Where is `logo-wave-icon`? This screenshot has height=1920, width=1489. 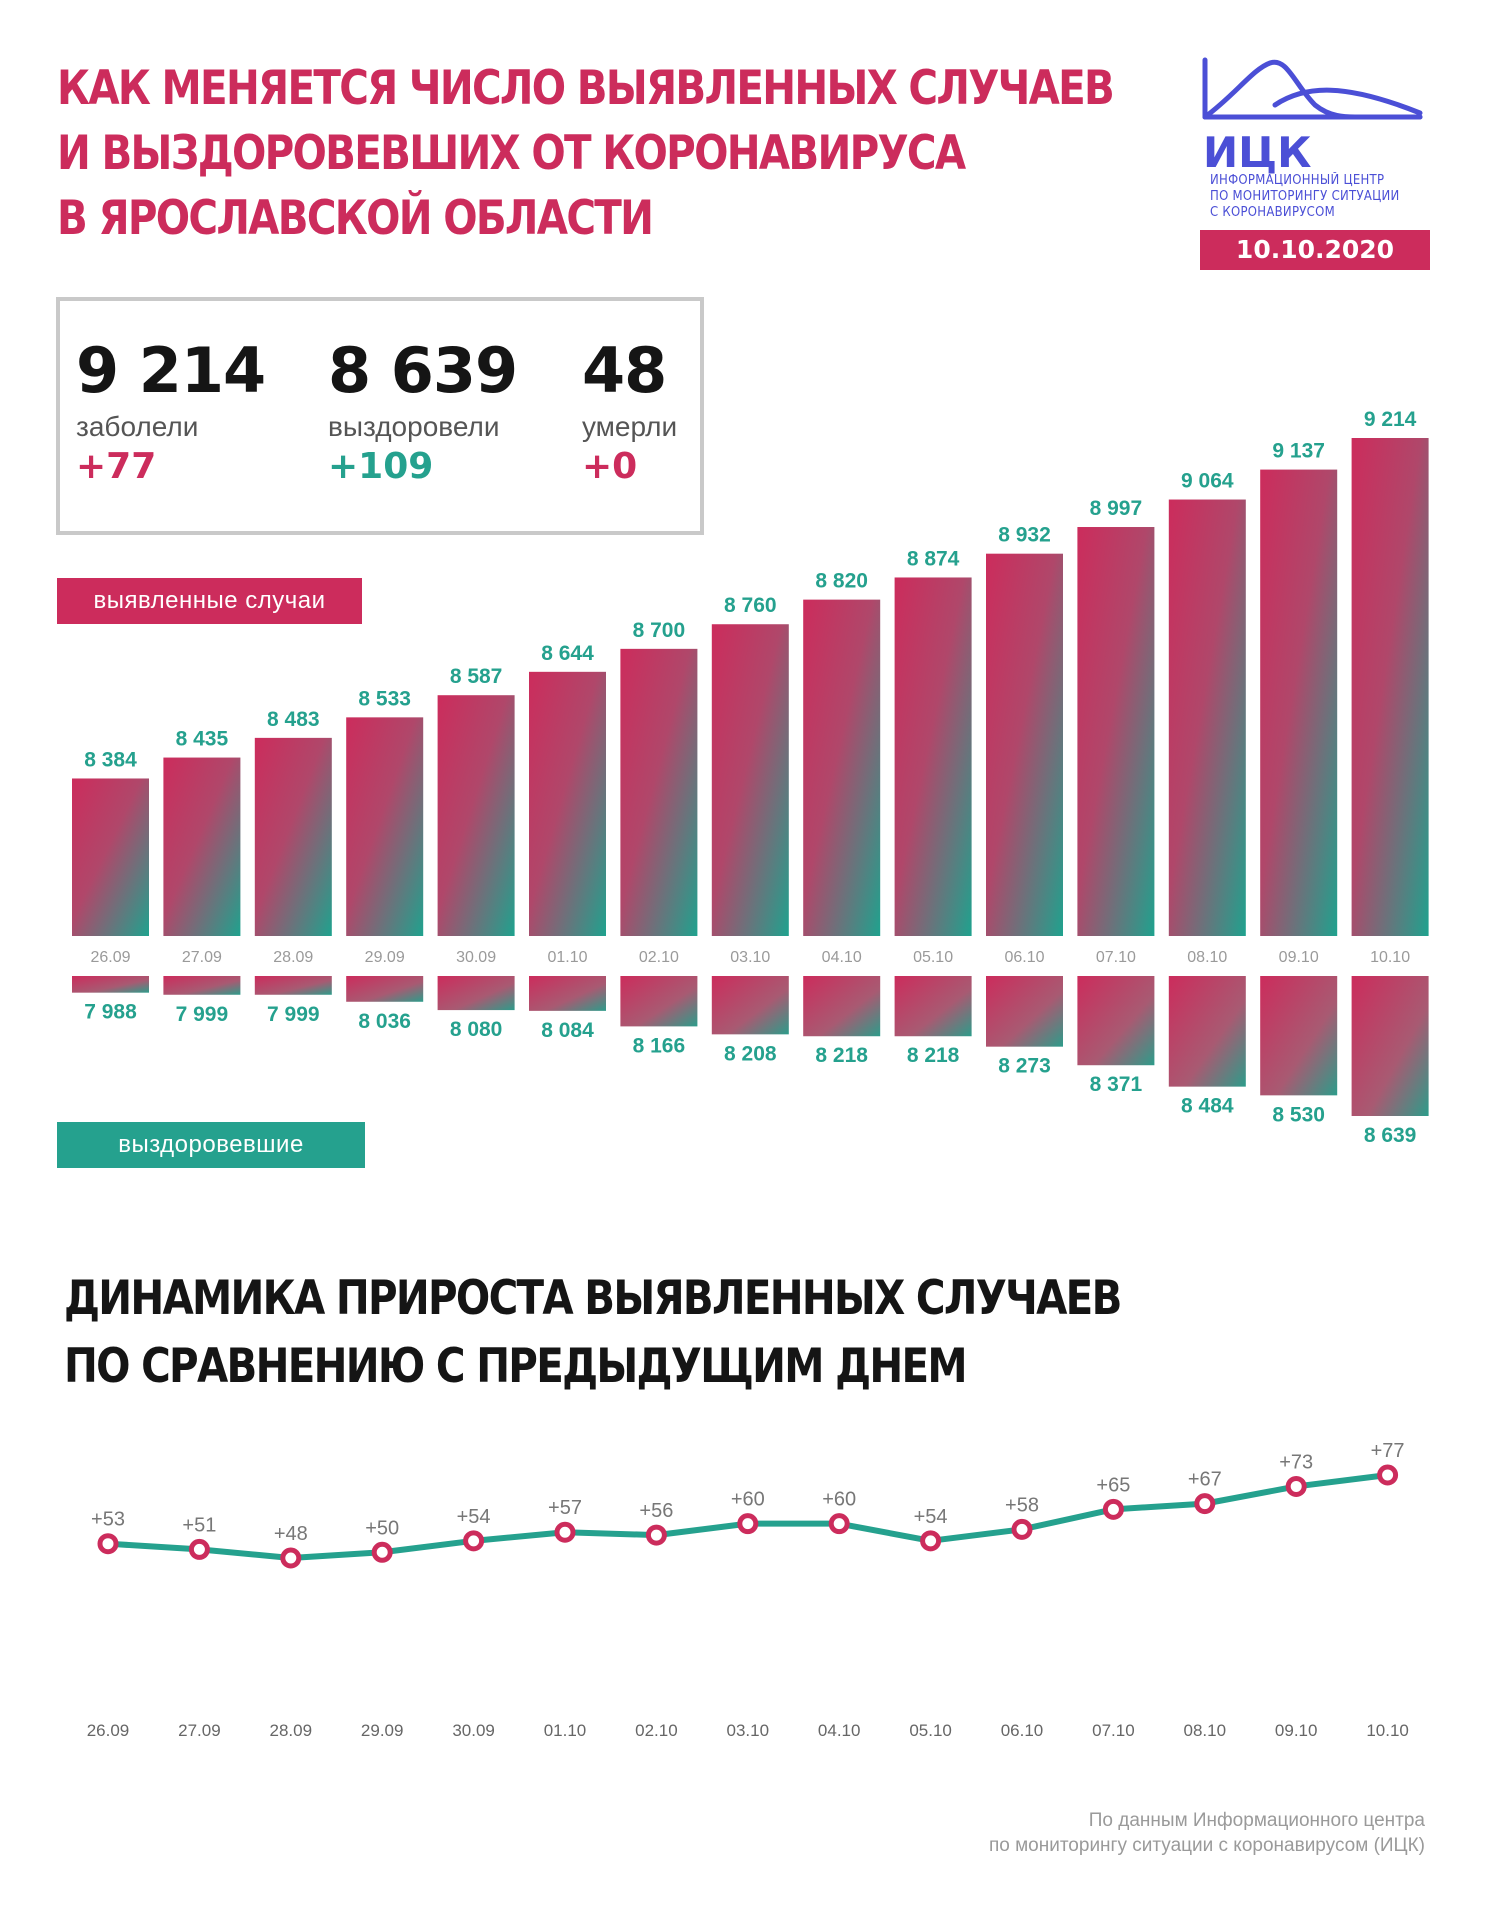 logo-wave-icon is located at coordinates (1312, 88).